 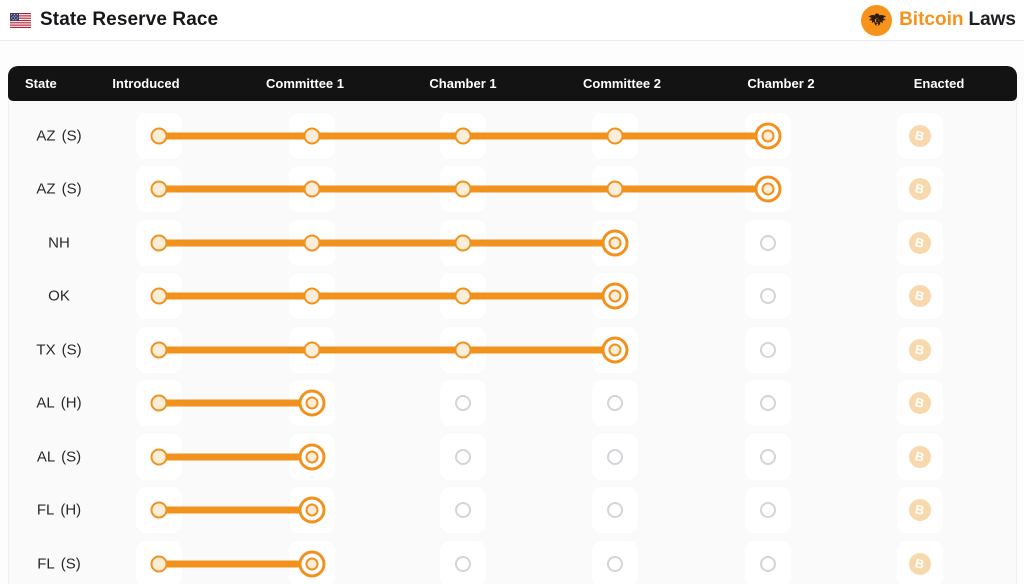 What do you see at coordinates (957, 20) in the screenshot?
I see `brand-name: Bitcoin Laws` at bounding box center [957, 20].